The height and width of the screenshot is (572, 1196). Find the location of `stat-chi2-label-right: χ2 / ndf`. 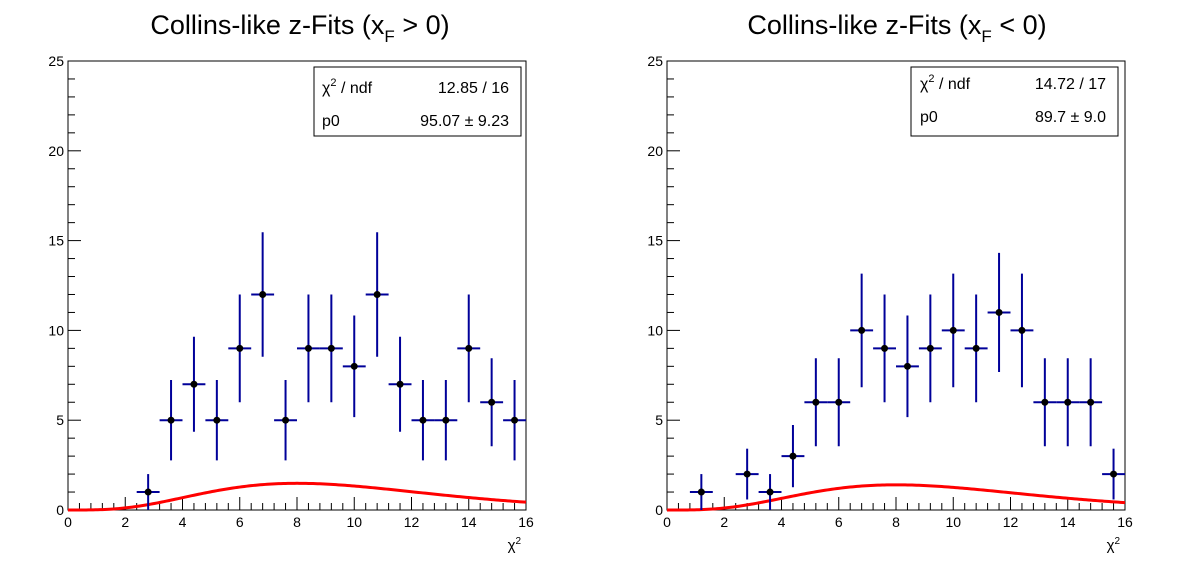

stat-chi2-label-right: χ2 / ndf is located at coordinates (945, 83).